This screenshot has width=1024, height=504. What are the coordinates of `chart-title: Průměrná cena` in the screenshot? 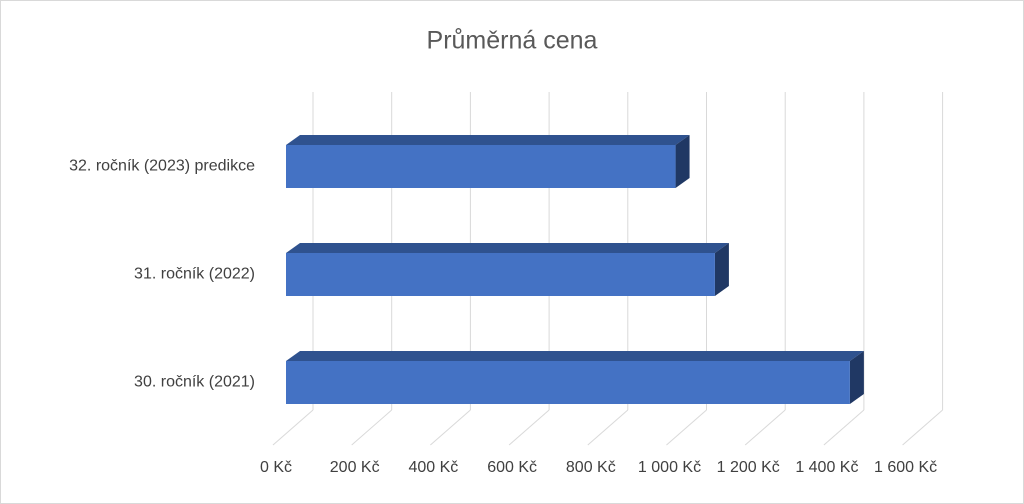 It's located at (512, 41).